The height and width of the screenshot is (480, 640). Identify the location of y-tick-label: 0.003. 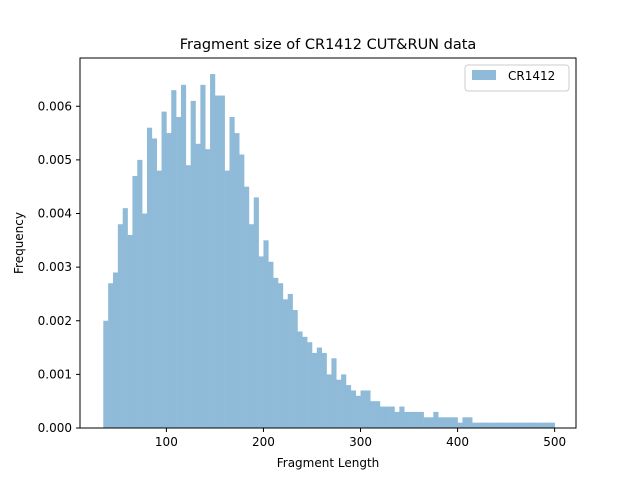
(55, 267).